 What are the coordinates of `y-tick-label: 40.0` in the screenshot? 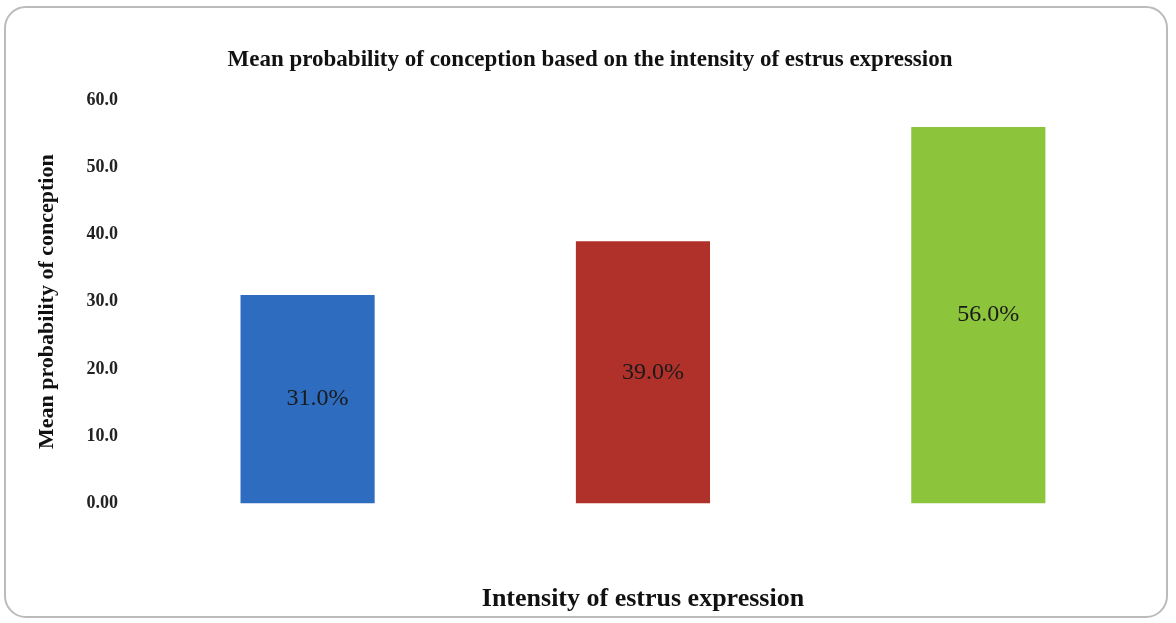 It's located at (102, 233).